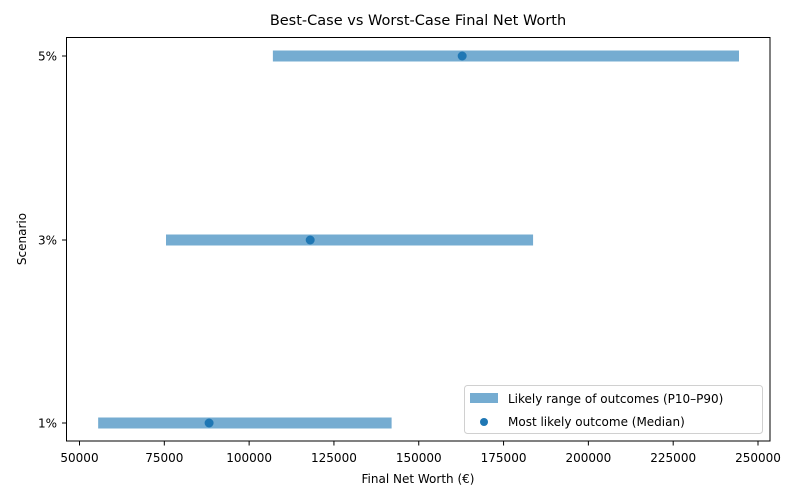 This screenshot has width=800, height=500. What do you see at coordinates (588, 458) in the screenshot?
I see `x-tick-label: 200000` at bounding box center [588, 458].